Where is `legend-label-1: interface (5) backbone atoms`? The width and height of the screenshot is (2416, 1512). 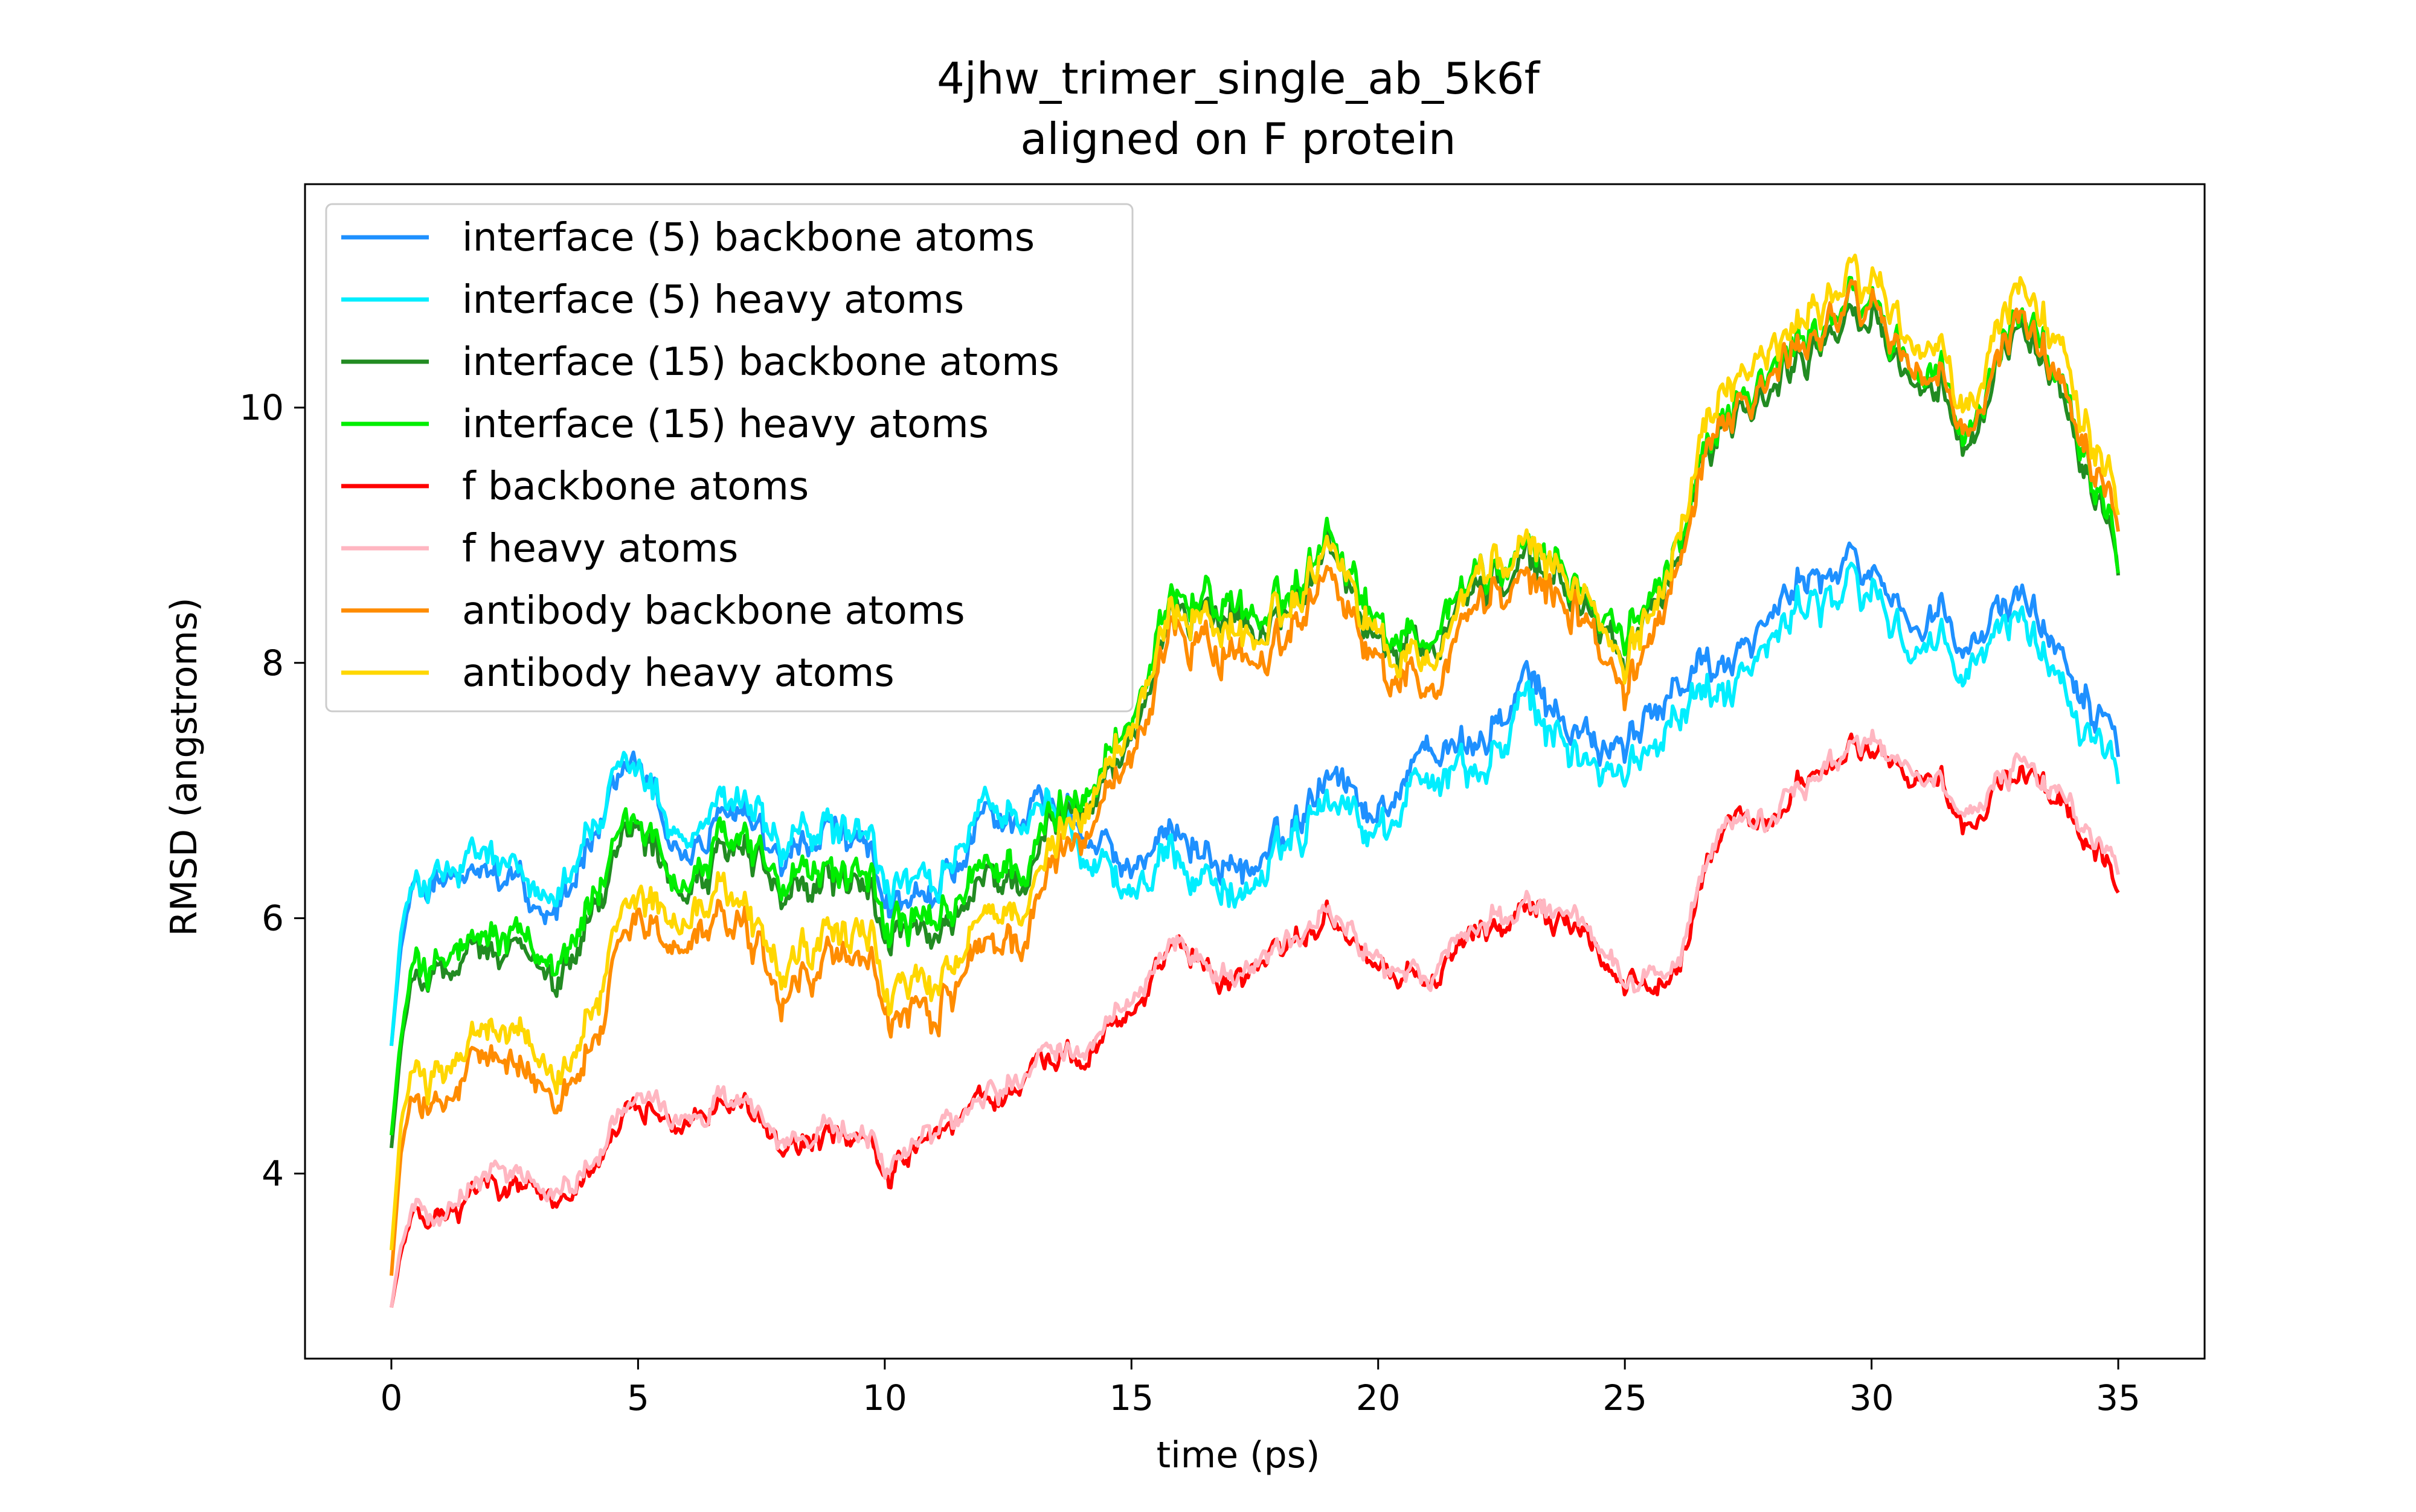
legend-label-1: interface (5) backbone atoms is located at coordinates (748, 238).